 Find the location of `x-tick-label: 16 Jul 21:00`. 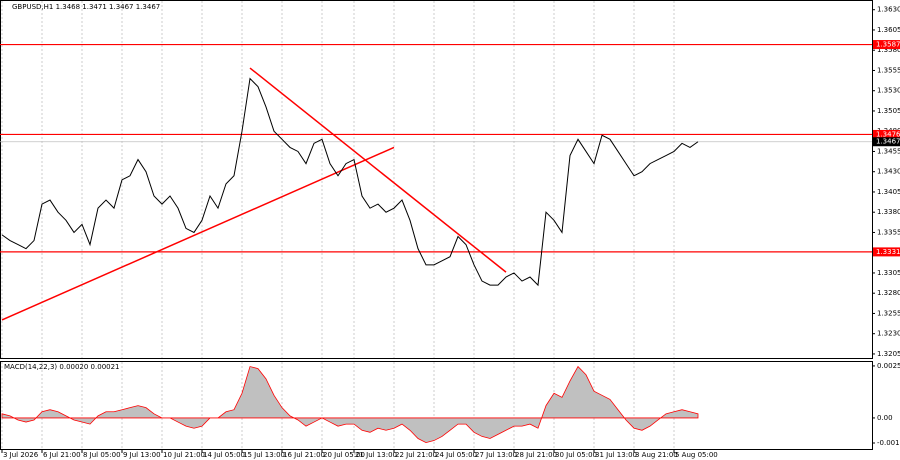

x-tick-label: 16 Jul 21:00 is located at coordinates (304, 455).